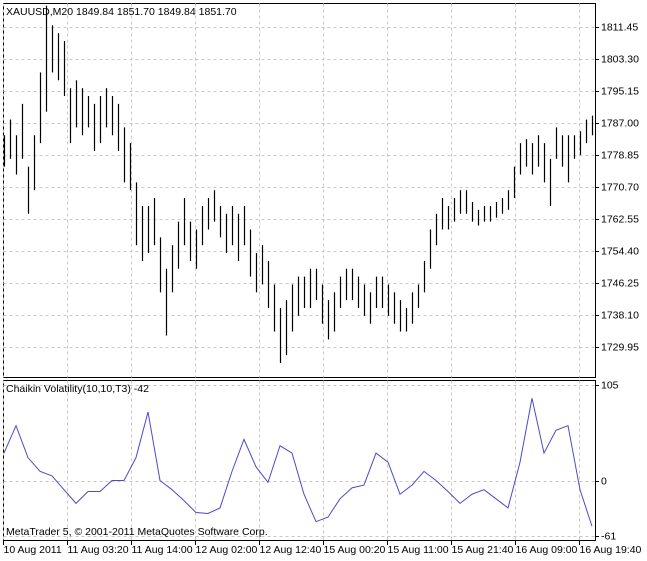 The width and height of the screenshot is (647, 561). I want to click on x-tick-label: 10 Aug 2011, so click(33, 550).